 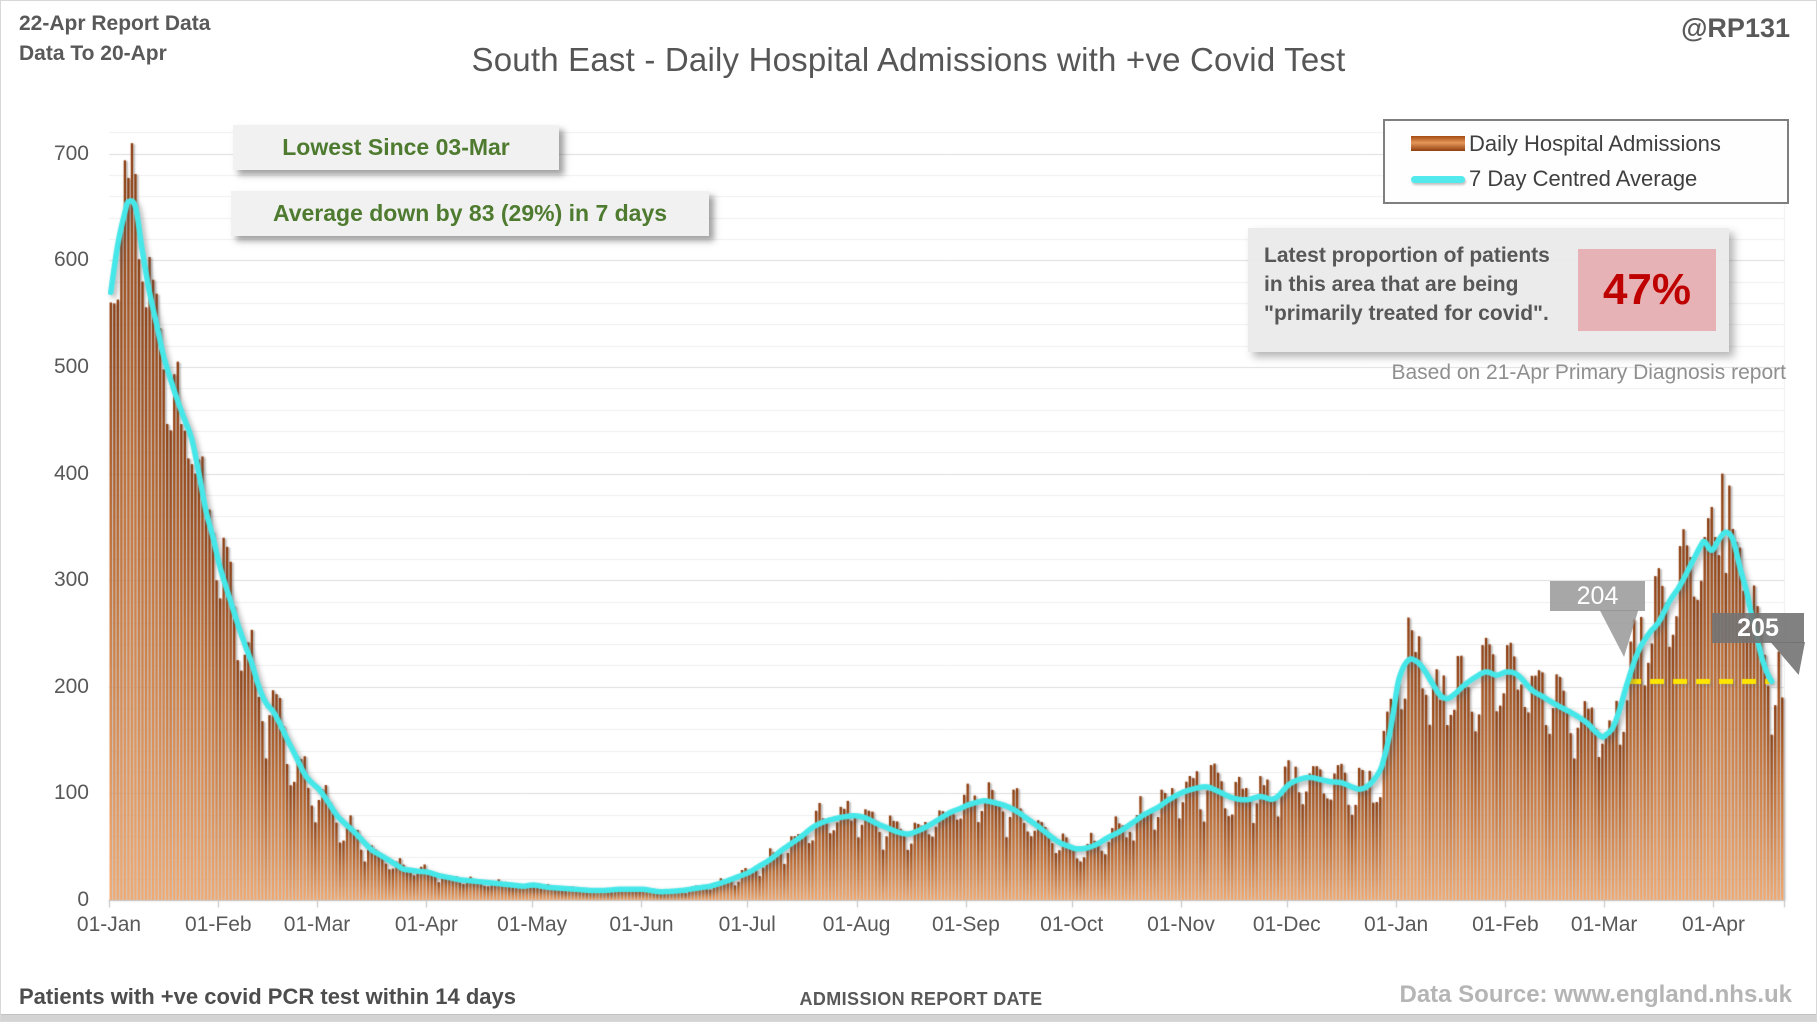 I want to click on y-tick-label: 200, so click(x=71, y=686).